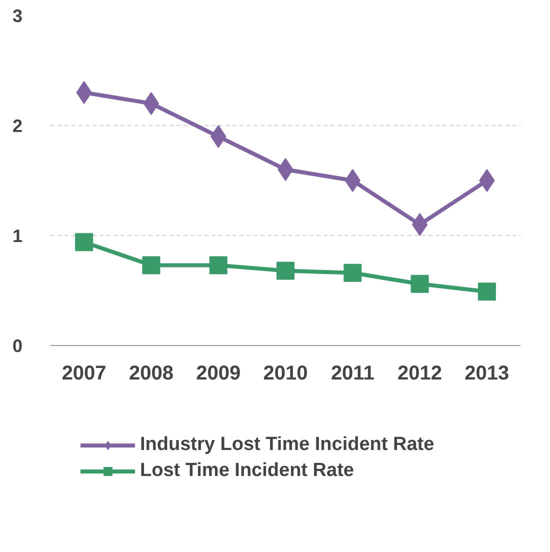 The image size is (550, 552). Describe the element at coordinates (84, 373) in the screenshot. I see `x-tick-label: 2007` at that location.